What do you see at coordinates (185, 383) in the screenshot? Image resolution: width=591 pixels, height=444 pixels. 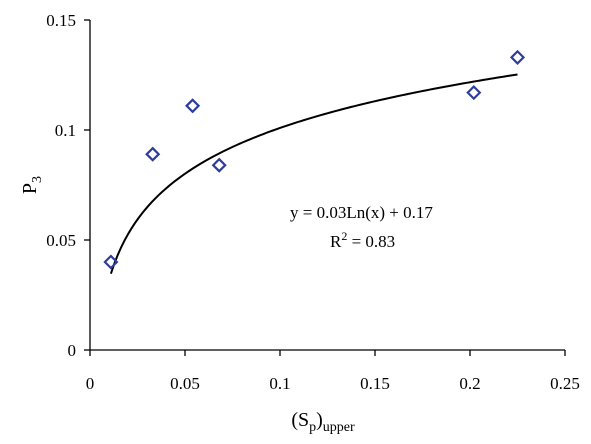 I see `x-tick-label: 0.05` at bounding box center [185, 383].